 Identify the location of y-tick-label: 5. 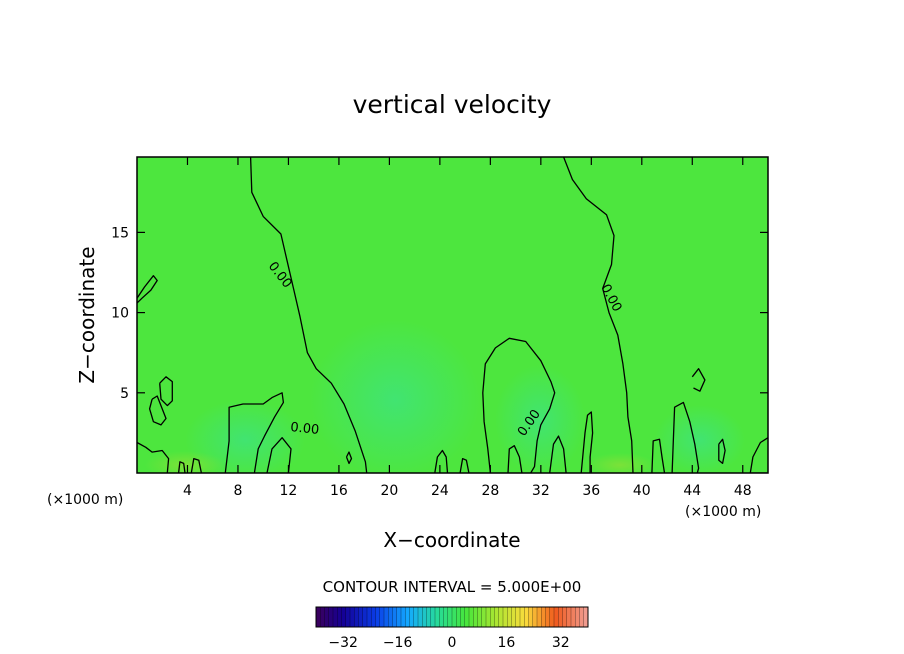
(124, 394).